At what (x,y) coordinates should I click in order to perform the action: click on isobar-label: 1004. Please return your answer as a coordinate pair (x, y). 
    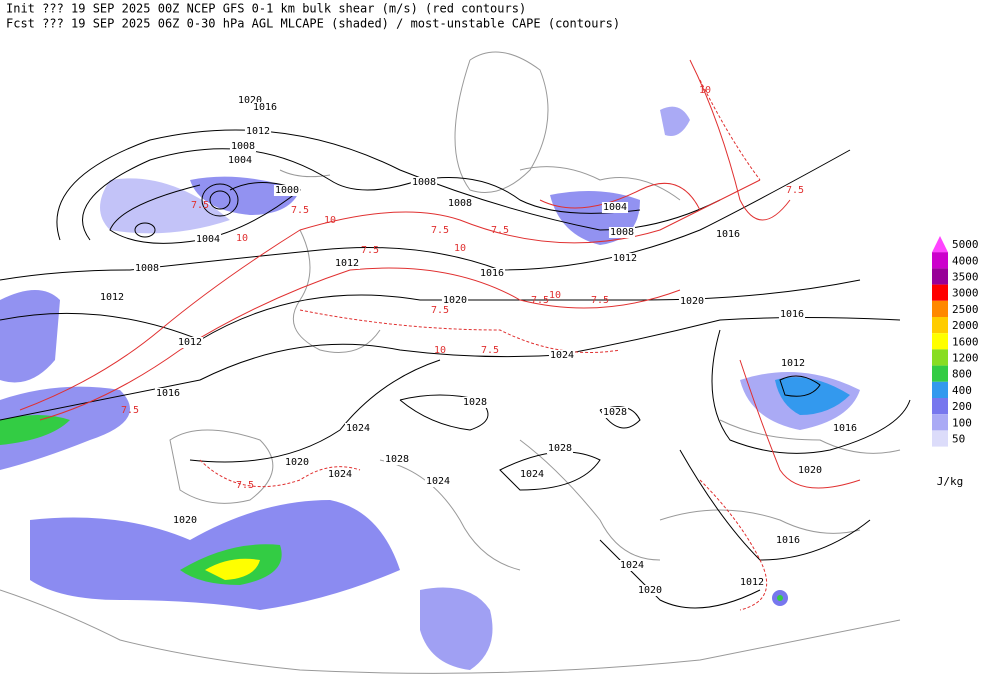
    Looking at the image, I should click on (615, 207).